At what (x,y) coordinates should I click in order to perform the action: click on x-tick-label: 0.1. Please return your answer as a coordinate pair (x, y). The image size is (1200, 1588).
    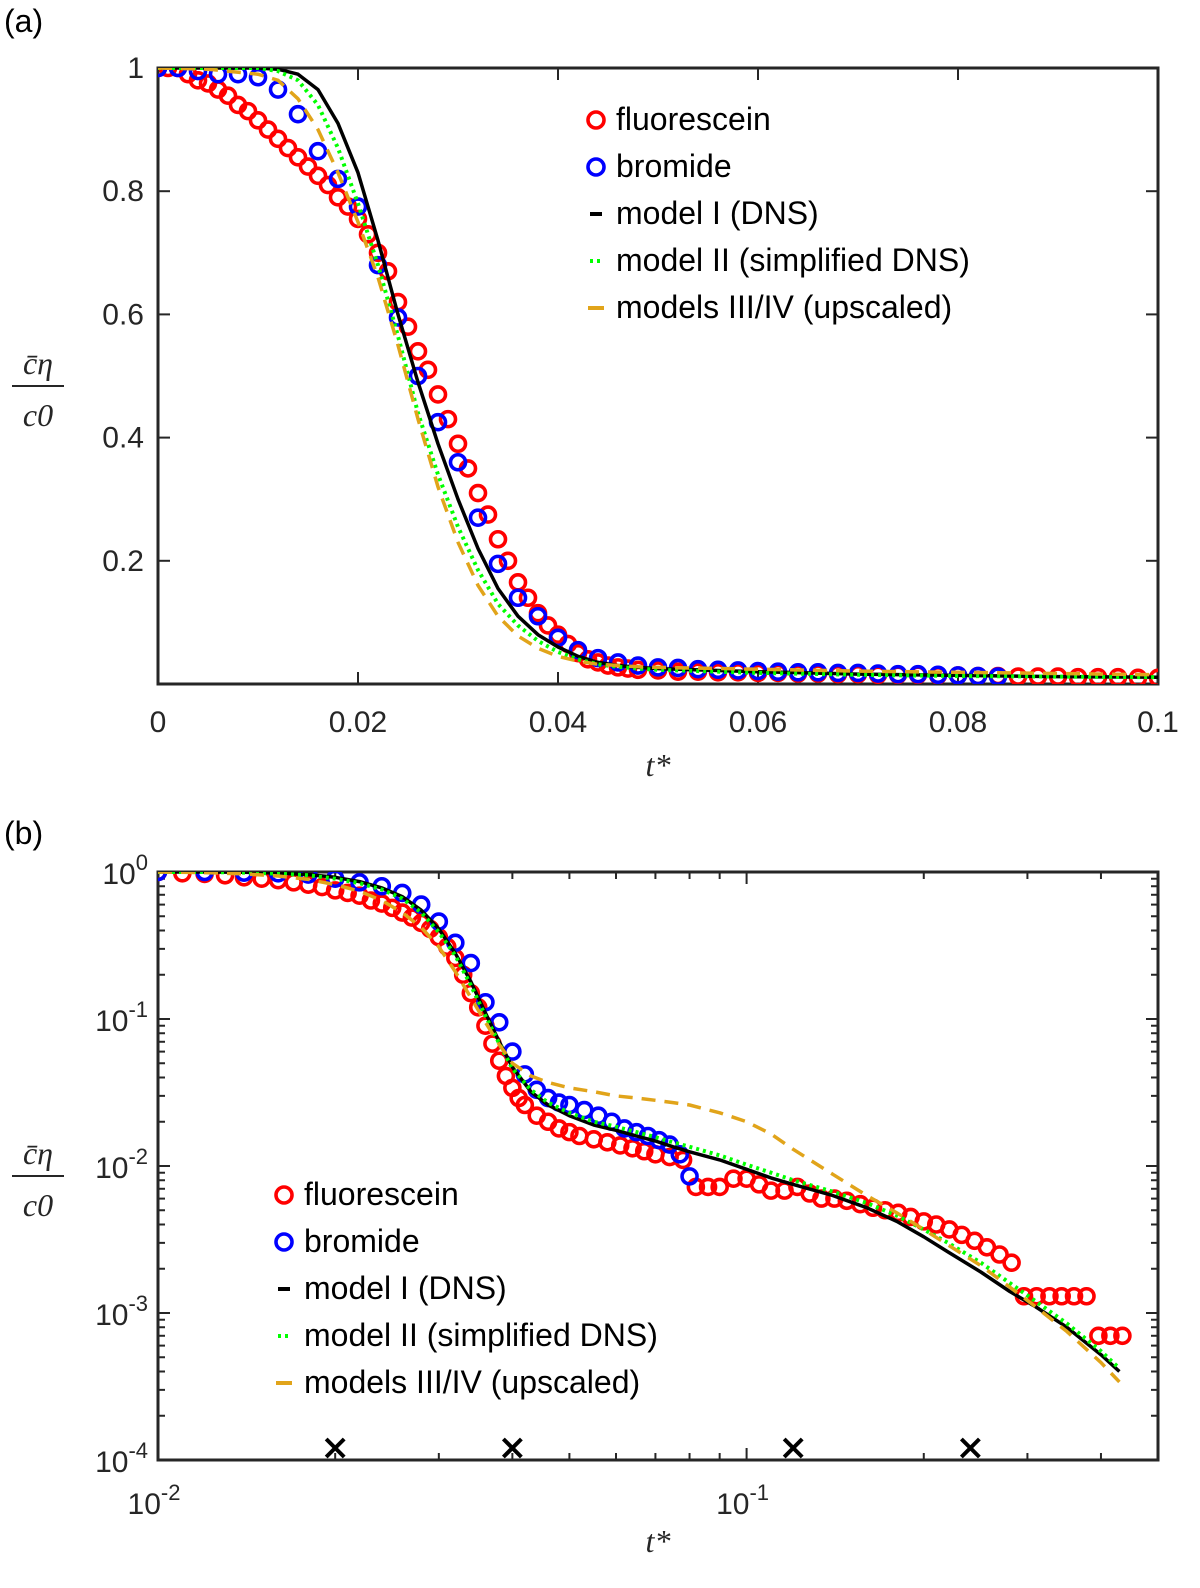
    Looking at the image, I should click on (1158, 722).